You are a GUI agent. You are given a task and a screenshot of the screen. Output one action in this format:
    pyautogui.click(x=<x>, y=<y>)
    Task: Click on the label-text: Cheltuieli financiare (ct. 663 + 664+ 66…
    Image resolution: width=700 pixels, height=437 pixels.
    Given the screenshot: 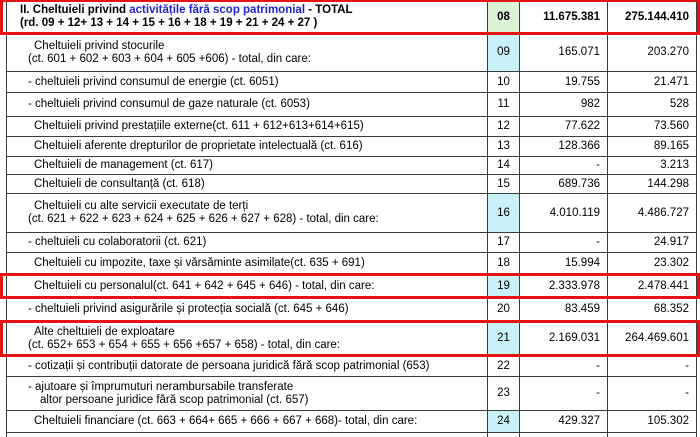 What is the action you would take?
    pyautogui.click(x=226, y=421)
    